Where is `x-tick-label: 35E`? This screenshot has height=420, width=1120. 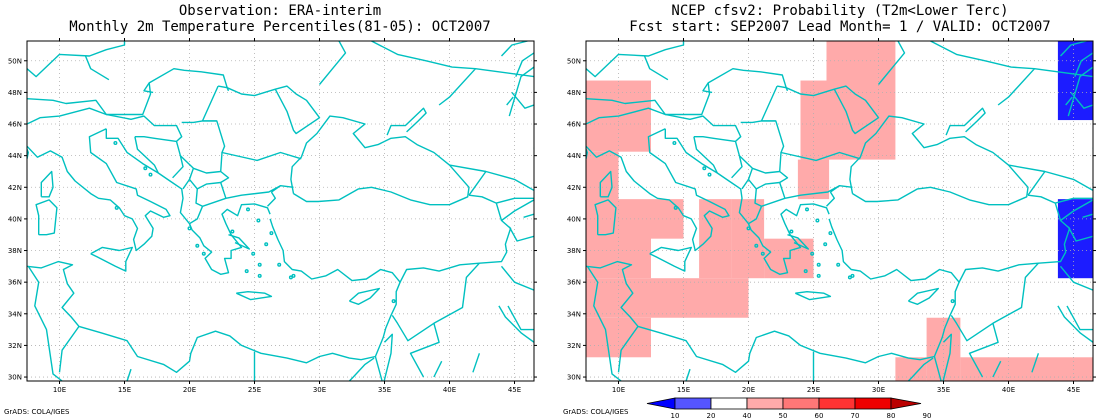
x-tick-label: 35E is located at coordinates (384, 390).